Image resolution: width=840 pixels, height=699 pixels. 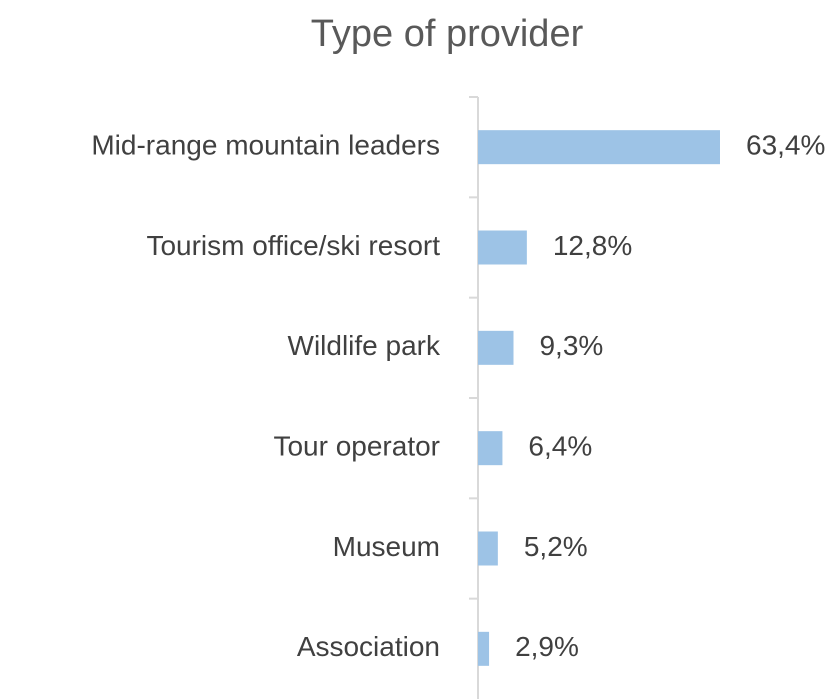 What do you see at coordinates (556, 546) in the screenshot?
I see `data-label: 5,2%` at bounding box center [556, 546].